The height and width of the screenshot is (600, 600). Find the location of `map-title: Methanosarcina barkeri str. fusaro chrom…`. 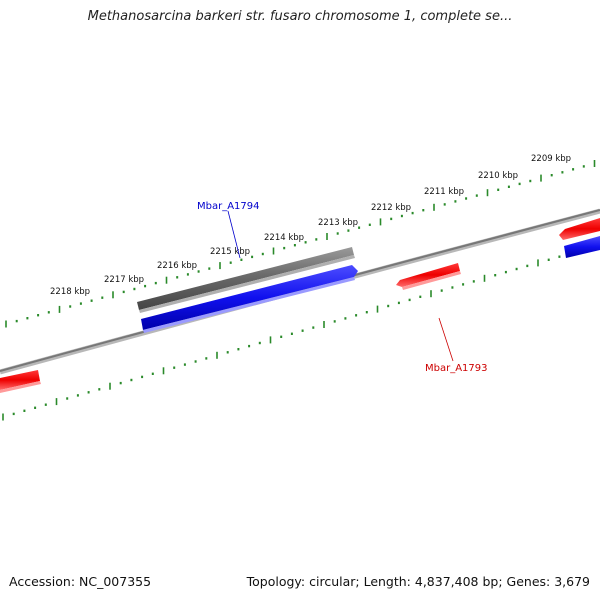

map-title: Methanosarcina barkeri str. fusaro chrom… is located at coordinates (300, 16).